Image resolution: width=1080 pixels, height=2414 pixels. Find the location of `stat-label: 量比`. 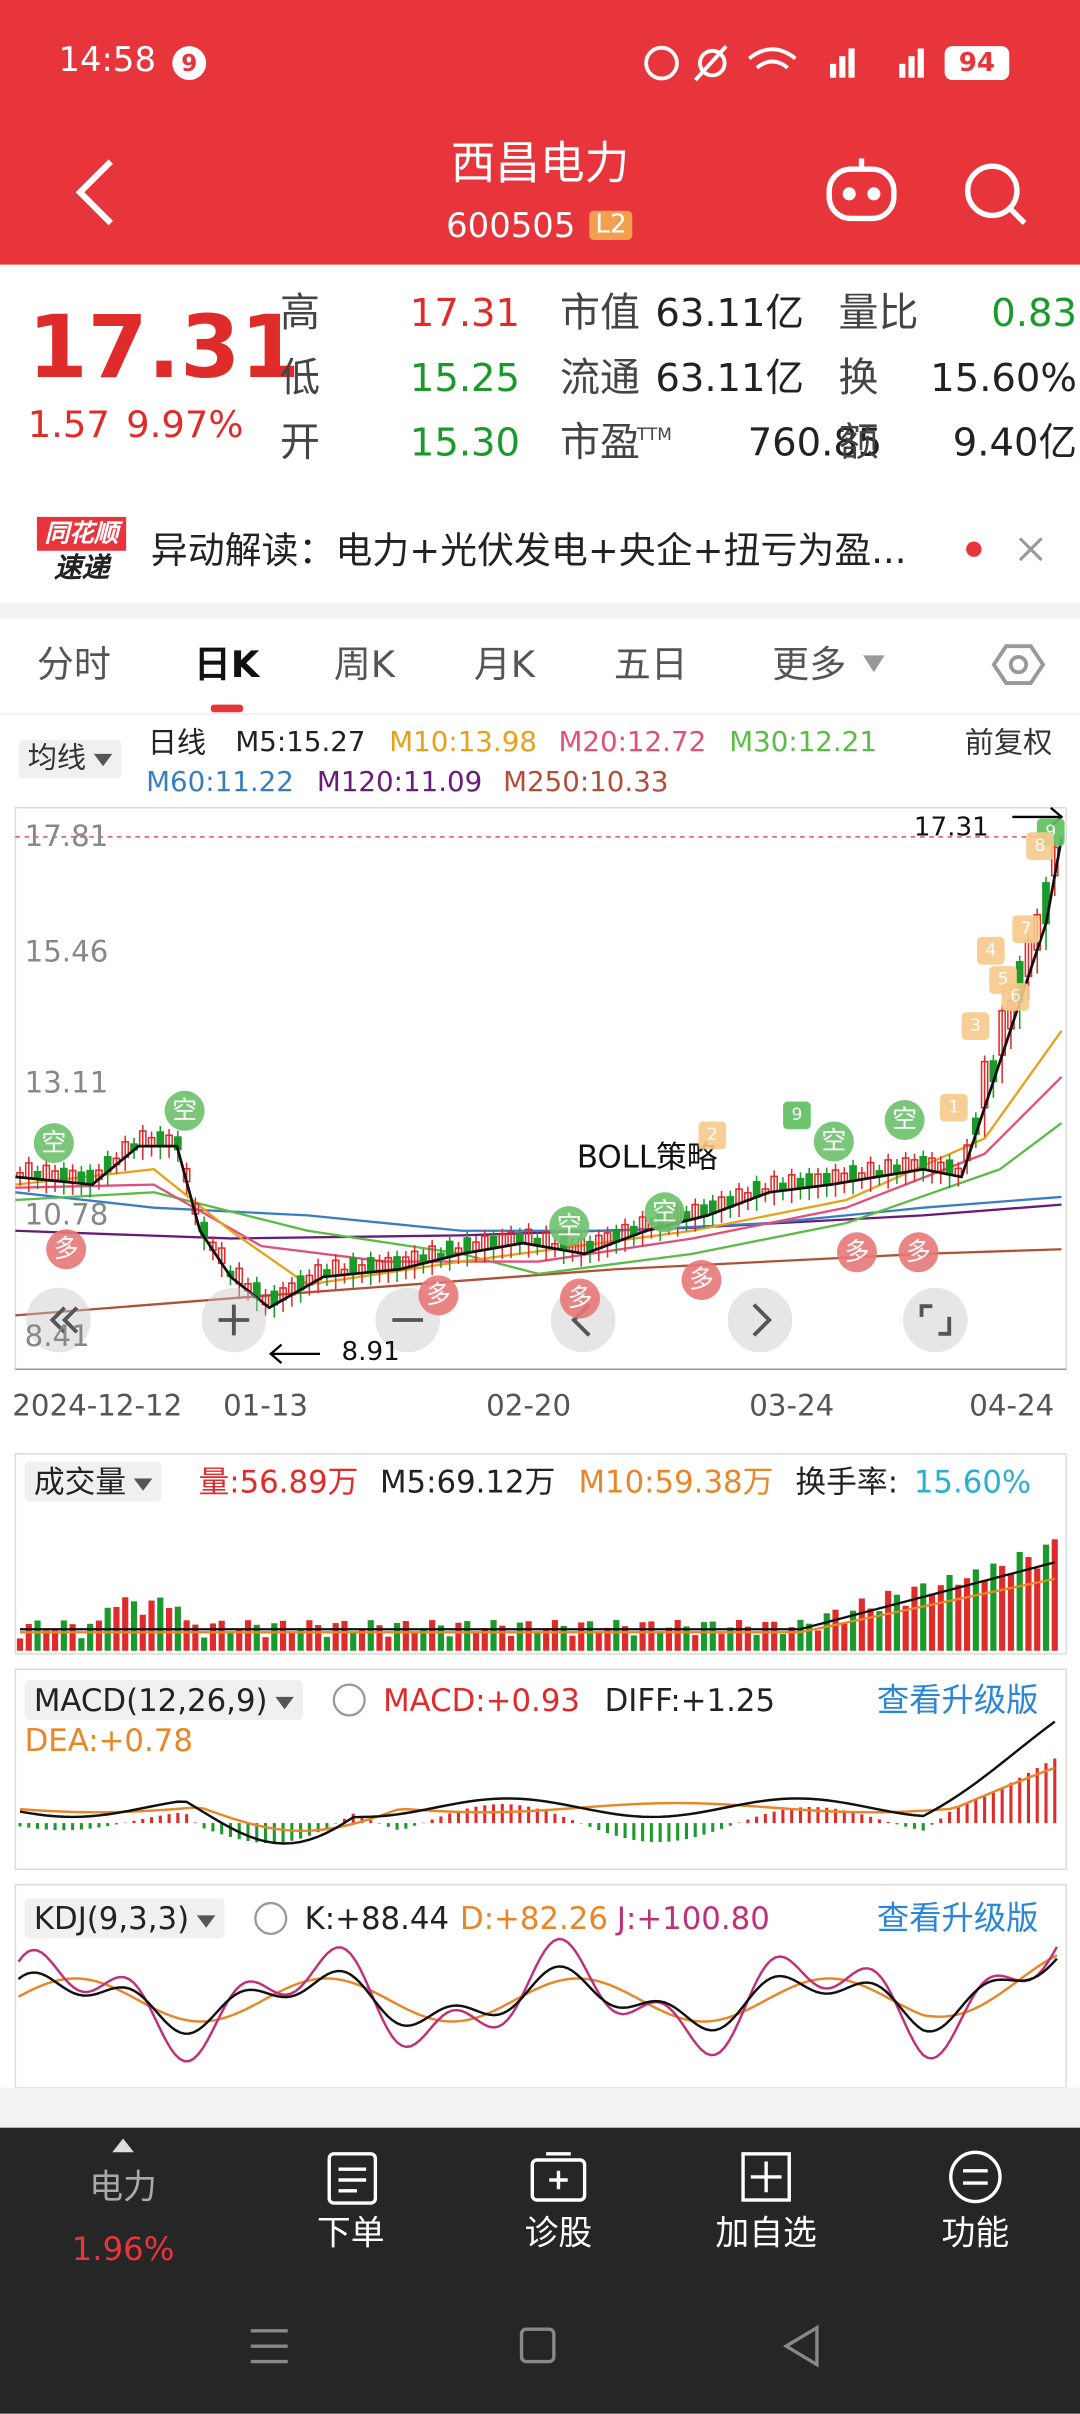

stat-label: 量比 is located at coordinates (878, 313).